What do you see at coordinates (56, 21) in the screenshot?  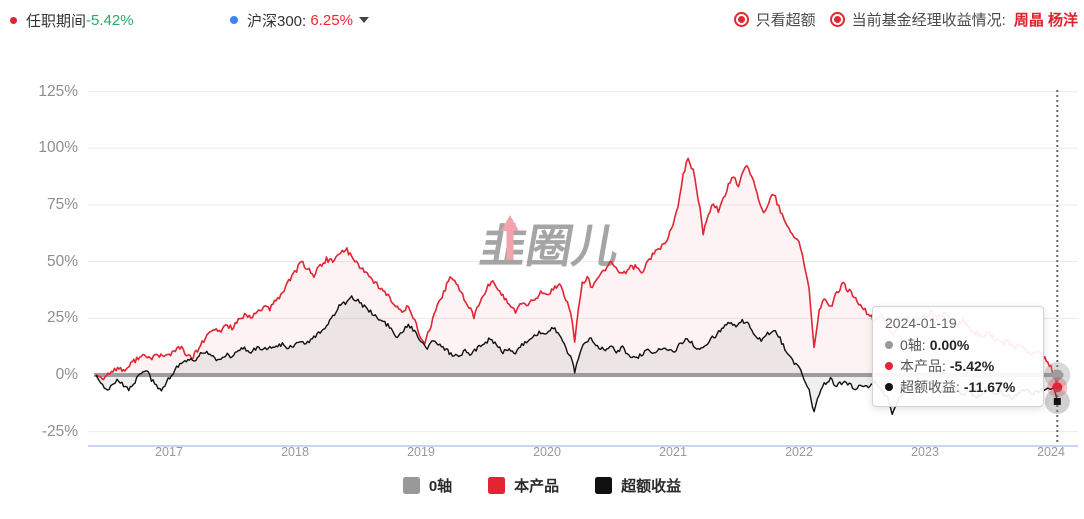 I see `tenure-label: 任职期间` at bounding box center [56, 21].